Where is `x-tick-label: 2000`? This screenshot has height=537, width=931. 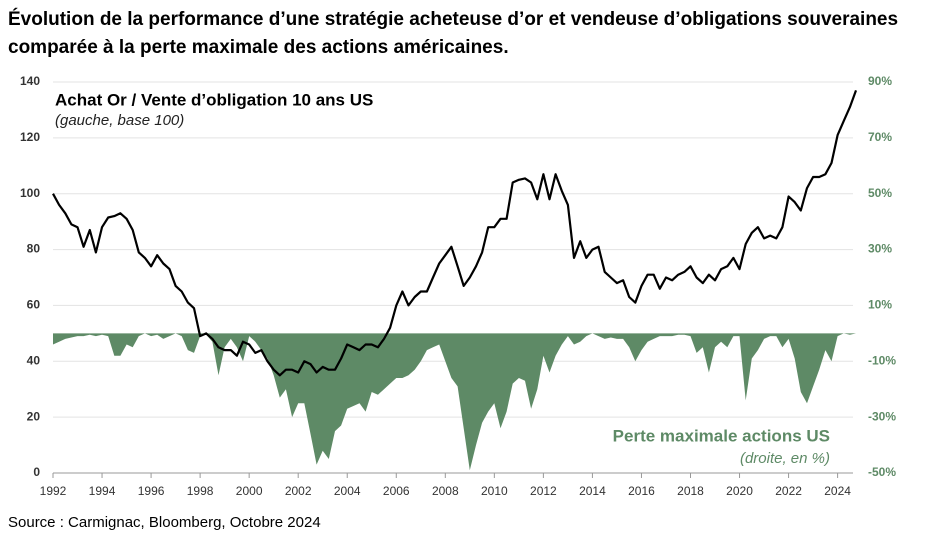 x-tick-label: 2000 is located at coordinates (249, 491).